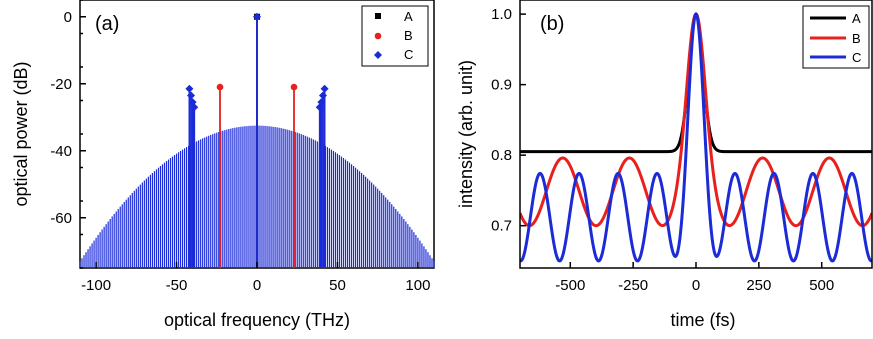 The image size is (873, 339). Describe the element at coordinates (570, 285) in the screenshot. I see `x-tick-label: -500` at that location.